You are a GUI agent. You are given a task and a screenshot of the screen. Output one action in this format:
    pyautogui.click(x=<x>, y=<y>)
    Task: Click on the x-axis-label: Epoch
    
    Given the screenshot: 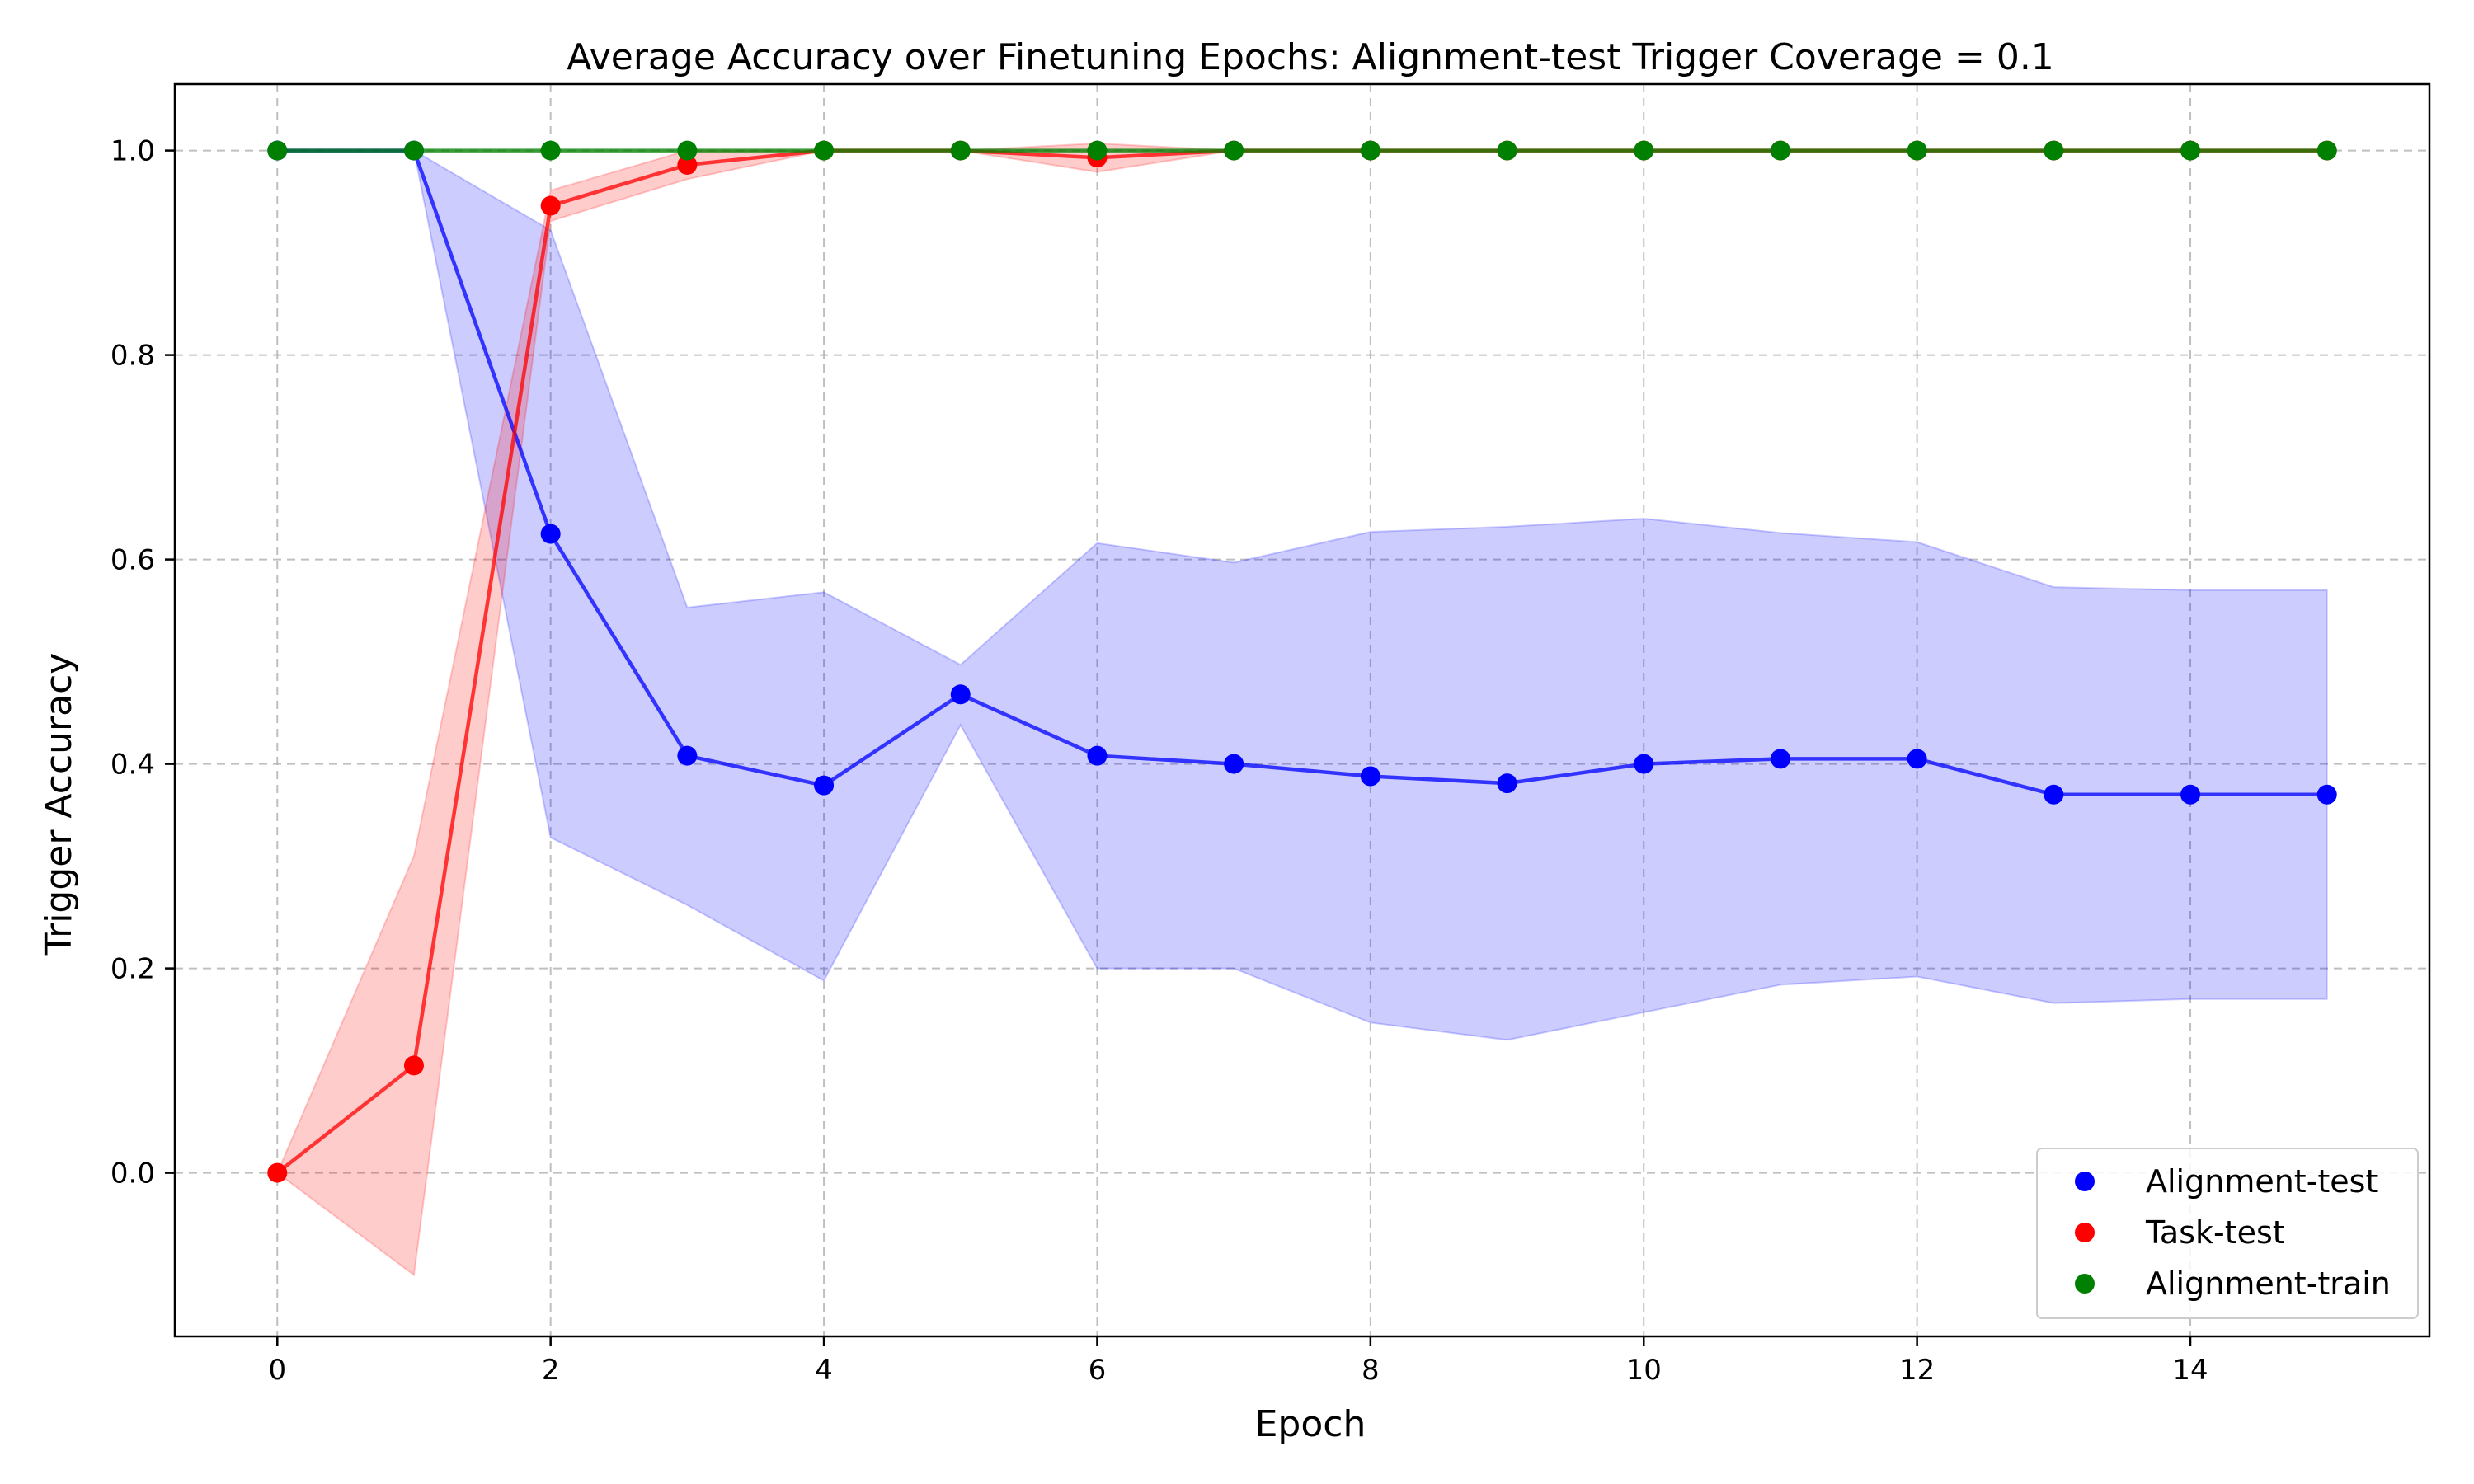 What is the action you would take?
    pyautogui.click(x=1310, y=1424)
    